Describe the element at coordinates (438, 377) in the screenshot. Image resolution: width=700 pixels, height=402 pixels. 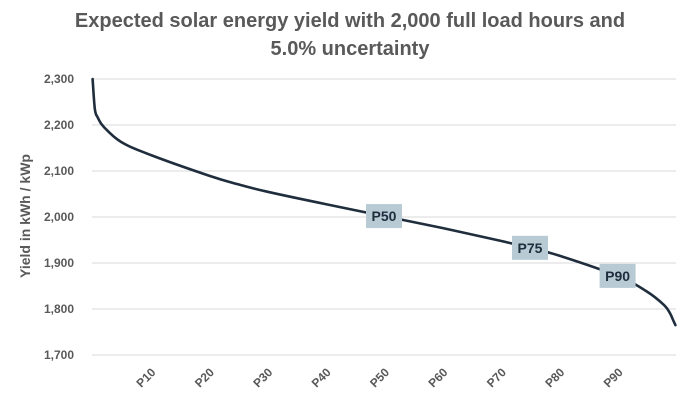
I see `x-tick-label-5: P60` at that location.